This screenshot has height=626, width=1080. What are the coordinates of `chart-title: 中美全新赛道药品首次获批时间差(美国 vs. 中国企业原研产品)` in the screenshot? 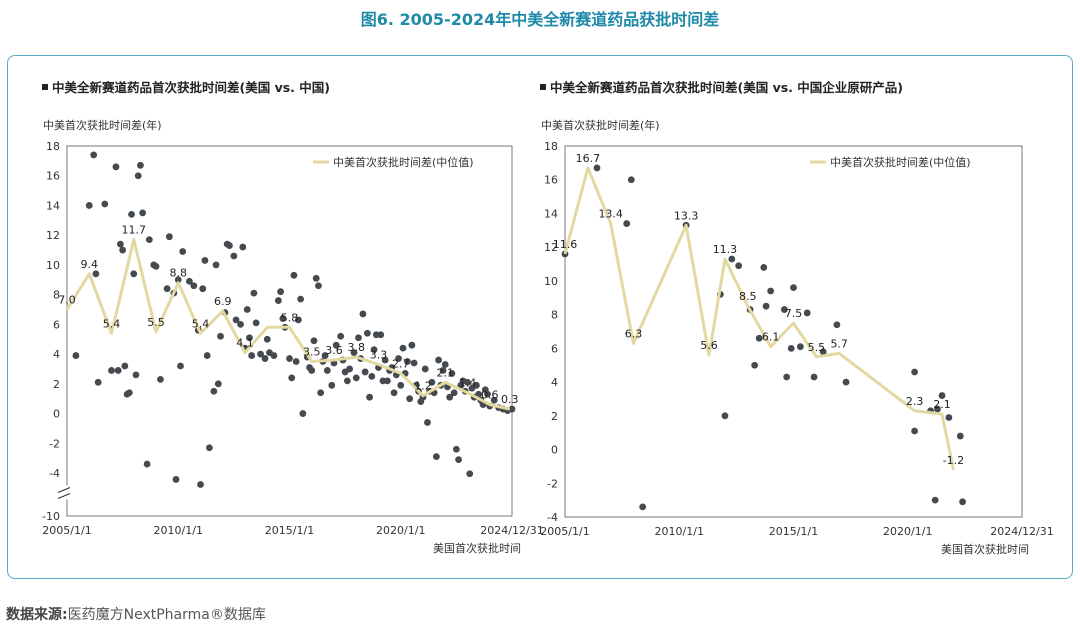 It's located at (726, 87).